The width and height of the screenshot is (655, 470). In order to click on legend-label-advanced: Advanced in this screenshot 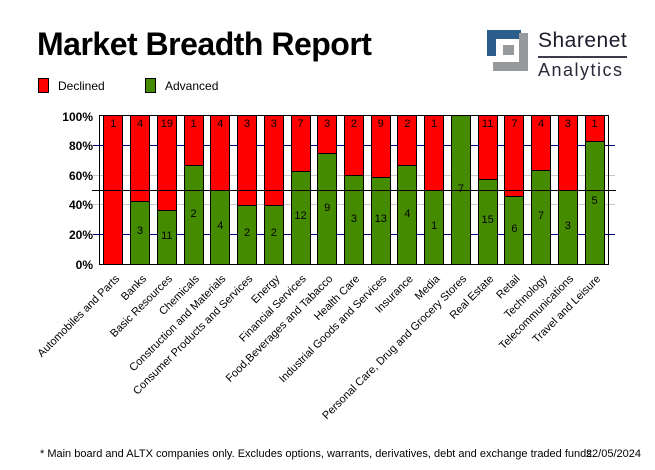, I will do `click(192, 85)`.